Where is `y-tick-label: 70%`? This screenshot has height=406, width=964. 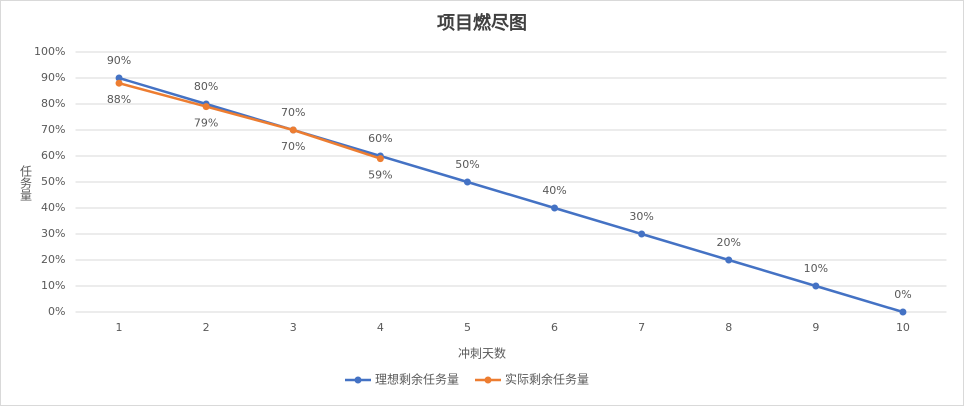 y-tick-label: 70% is located at coordinates (53, 129).